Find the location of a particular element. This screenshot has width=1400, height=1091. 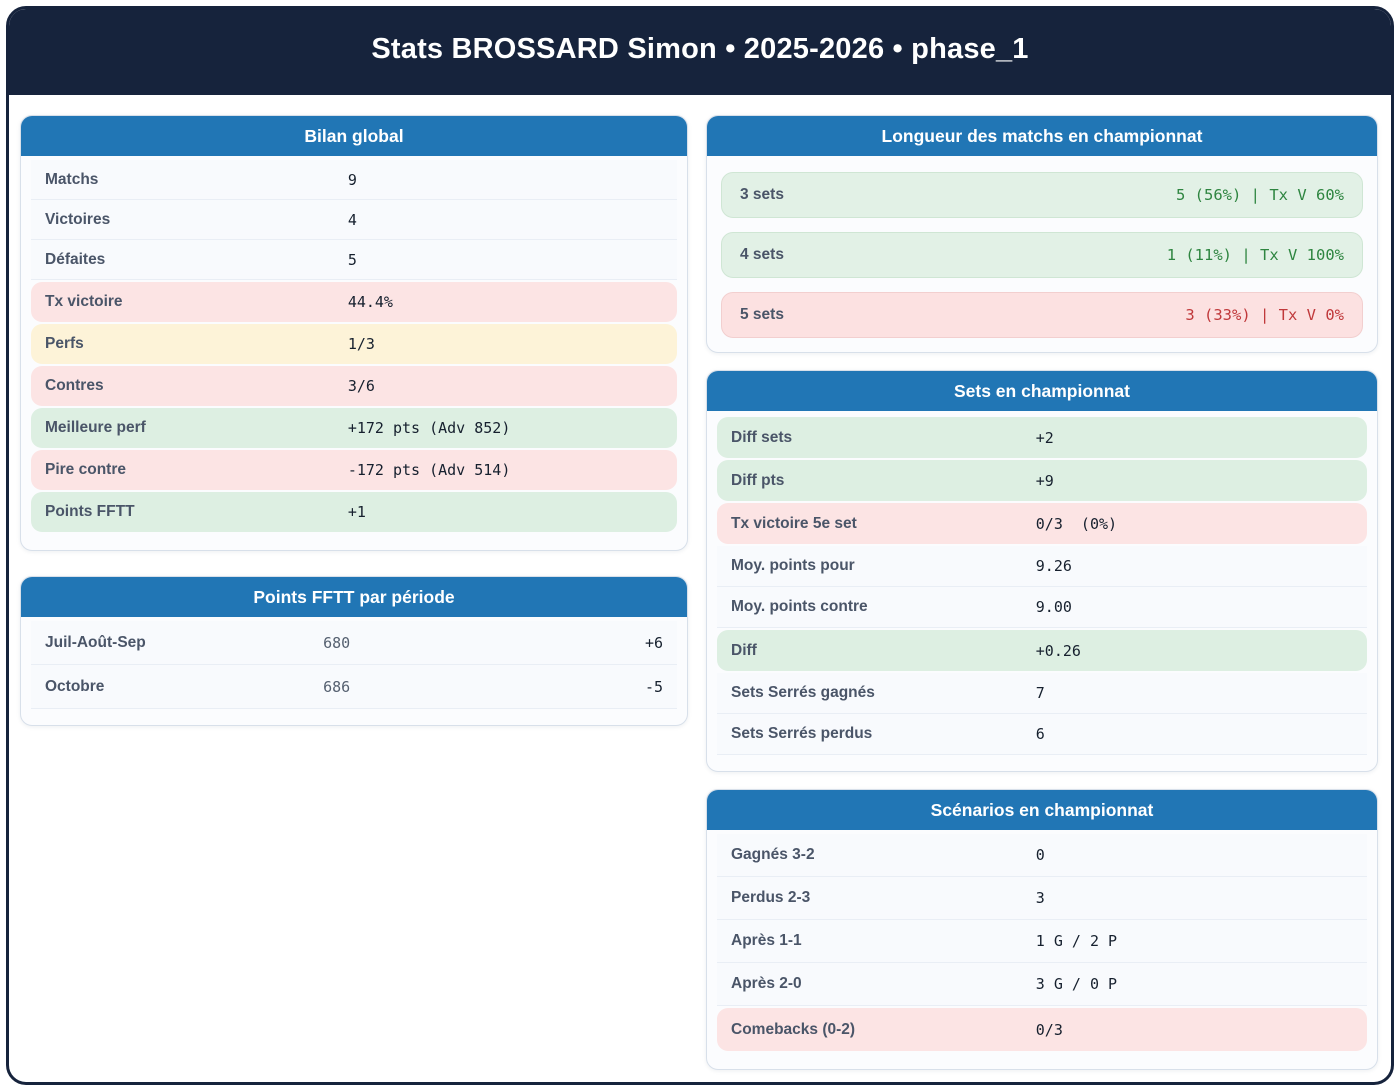

row-value: 5 is located at coordinates (352, 259).